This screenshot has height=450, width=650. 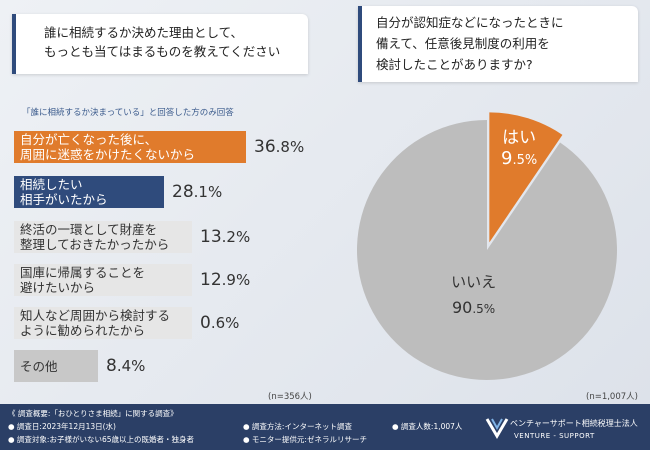 I want to click on bar-rect-6: その他, so click(x=56, y=366).